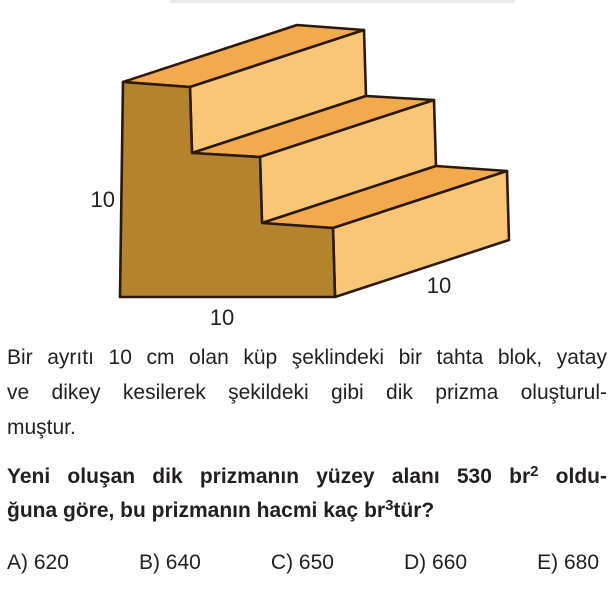 This screenshot has width=616, height=599. I want to click on question-line-2-text: ğuna göre, bu prizmanın hacmi kaç br, so click(196, 510).